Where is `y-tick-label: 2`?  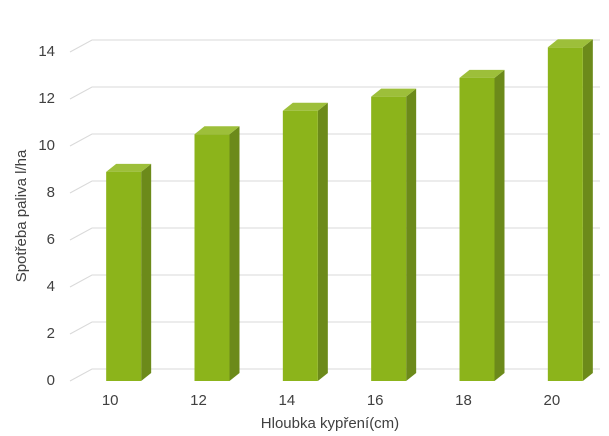
y-tick-label: 2 is located at coordinates (51, 333).